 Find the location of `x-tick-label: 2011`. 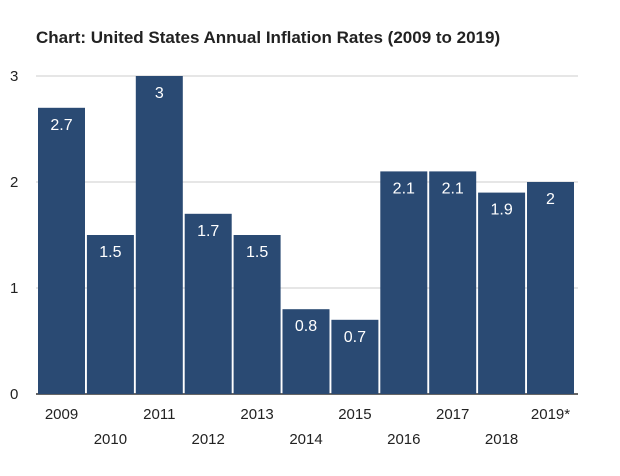

x-tick-label: 2011 is located at coordinates (159, 414).